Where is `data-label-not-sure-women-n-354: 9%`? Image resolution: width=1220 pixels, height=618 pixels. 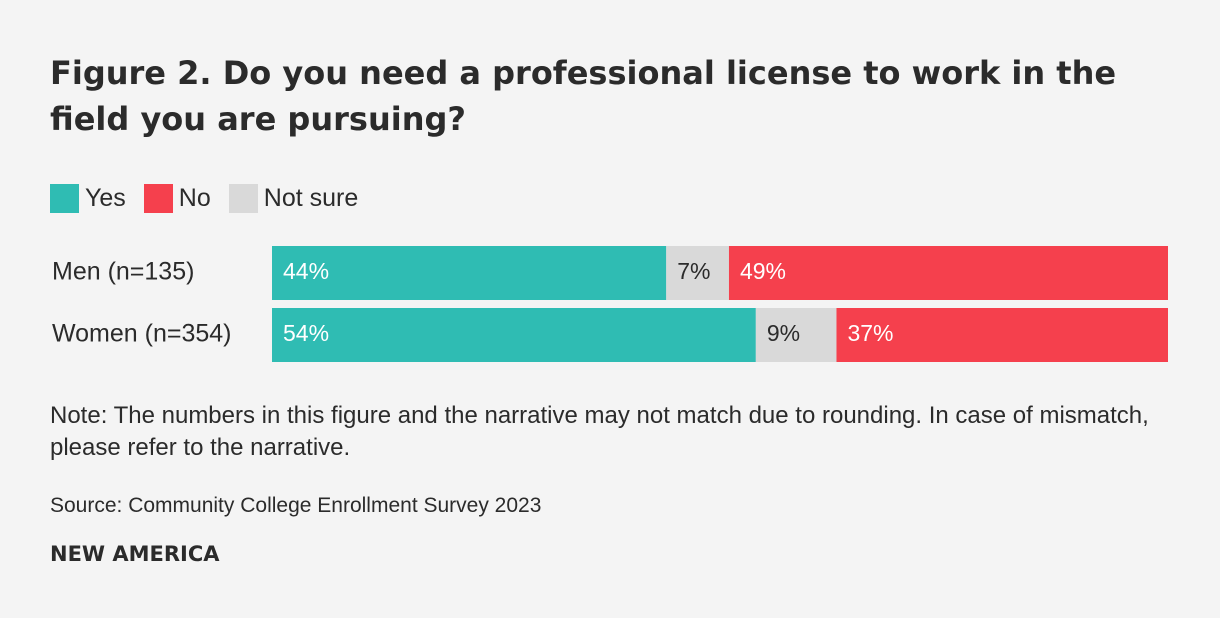
data-label-not-sure-women-n-354: 9% is located at coordinates (783, 333).